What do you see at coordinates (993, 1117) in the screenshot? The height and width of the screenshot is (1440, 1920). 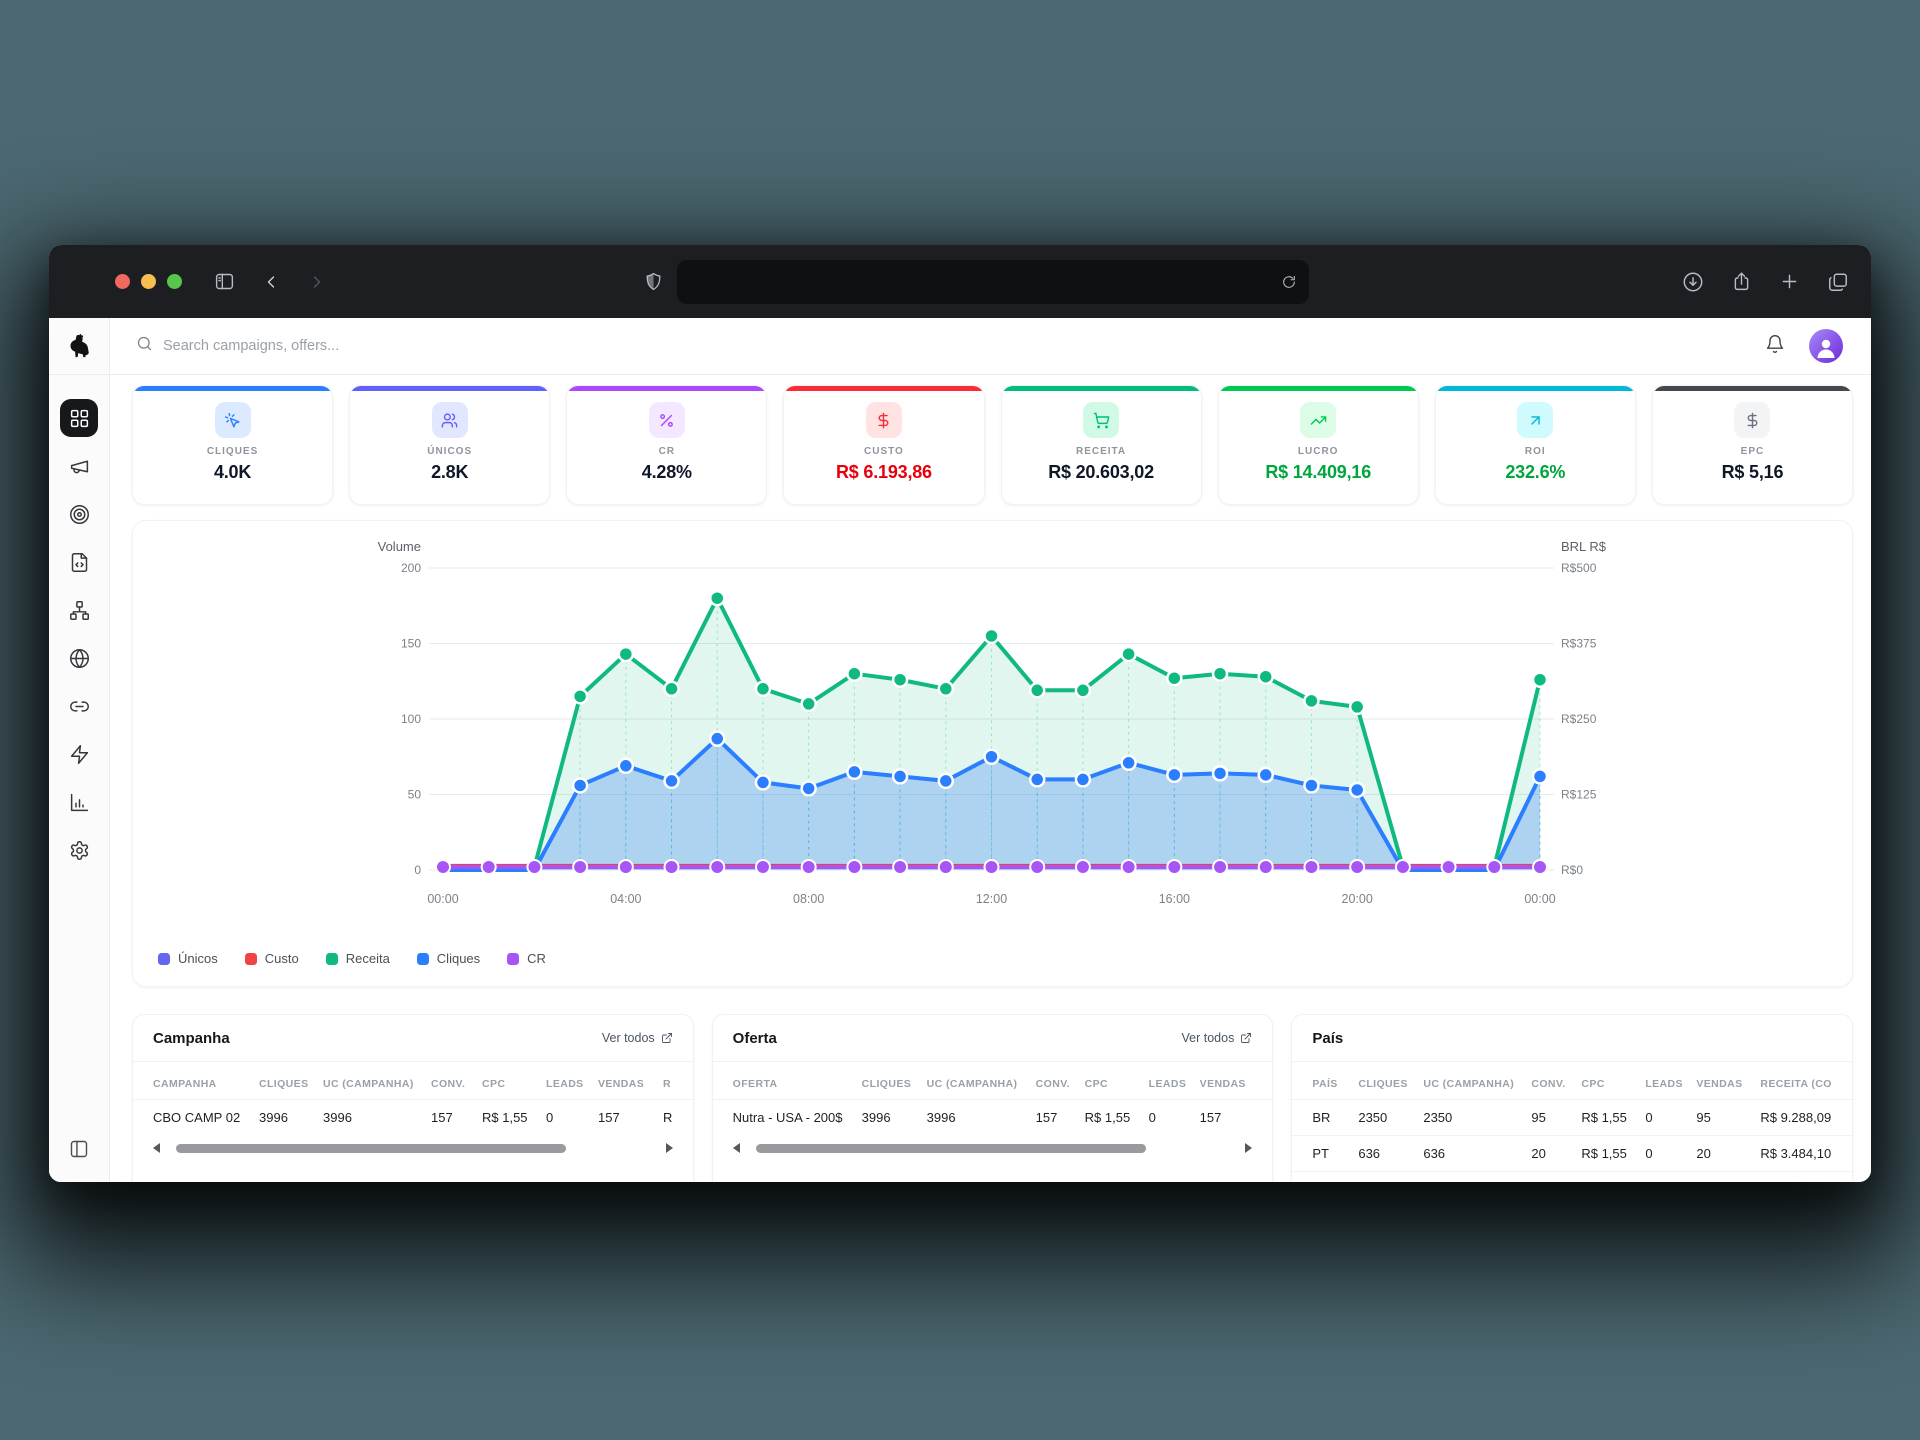 I see `table-row: Nutra - USA - 200$ 3996 3996 157 R$ 1,55 0 157` at bounding box center [993, 1117].